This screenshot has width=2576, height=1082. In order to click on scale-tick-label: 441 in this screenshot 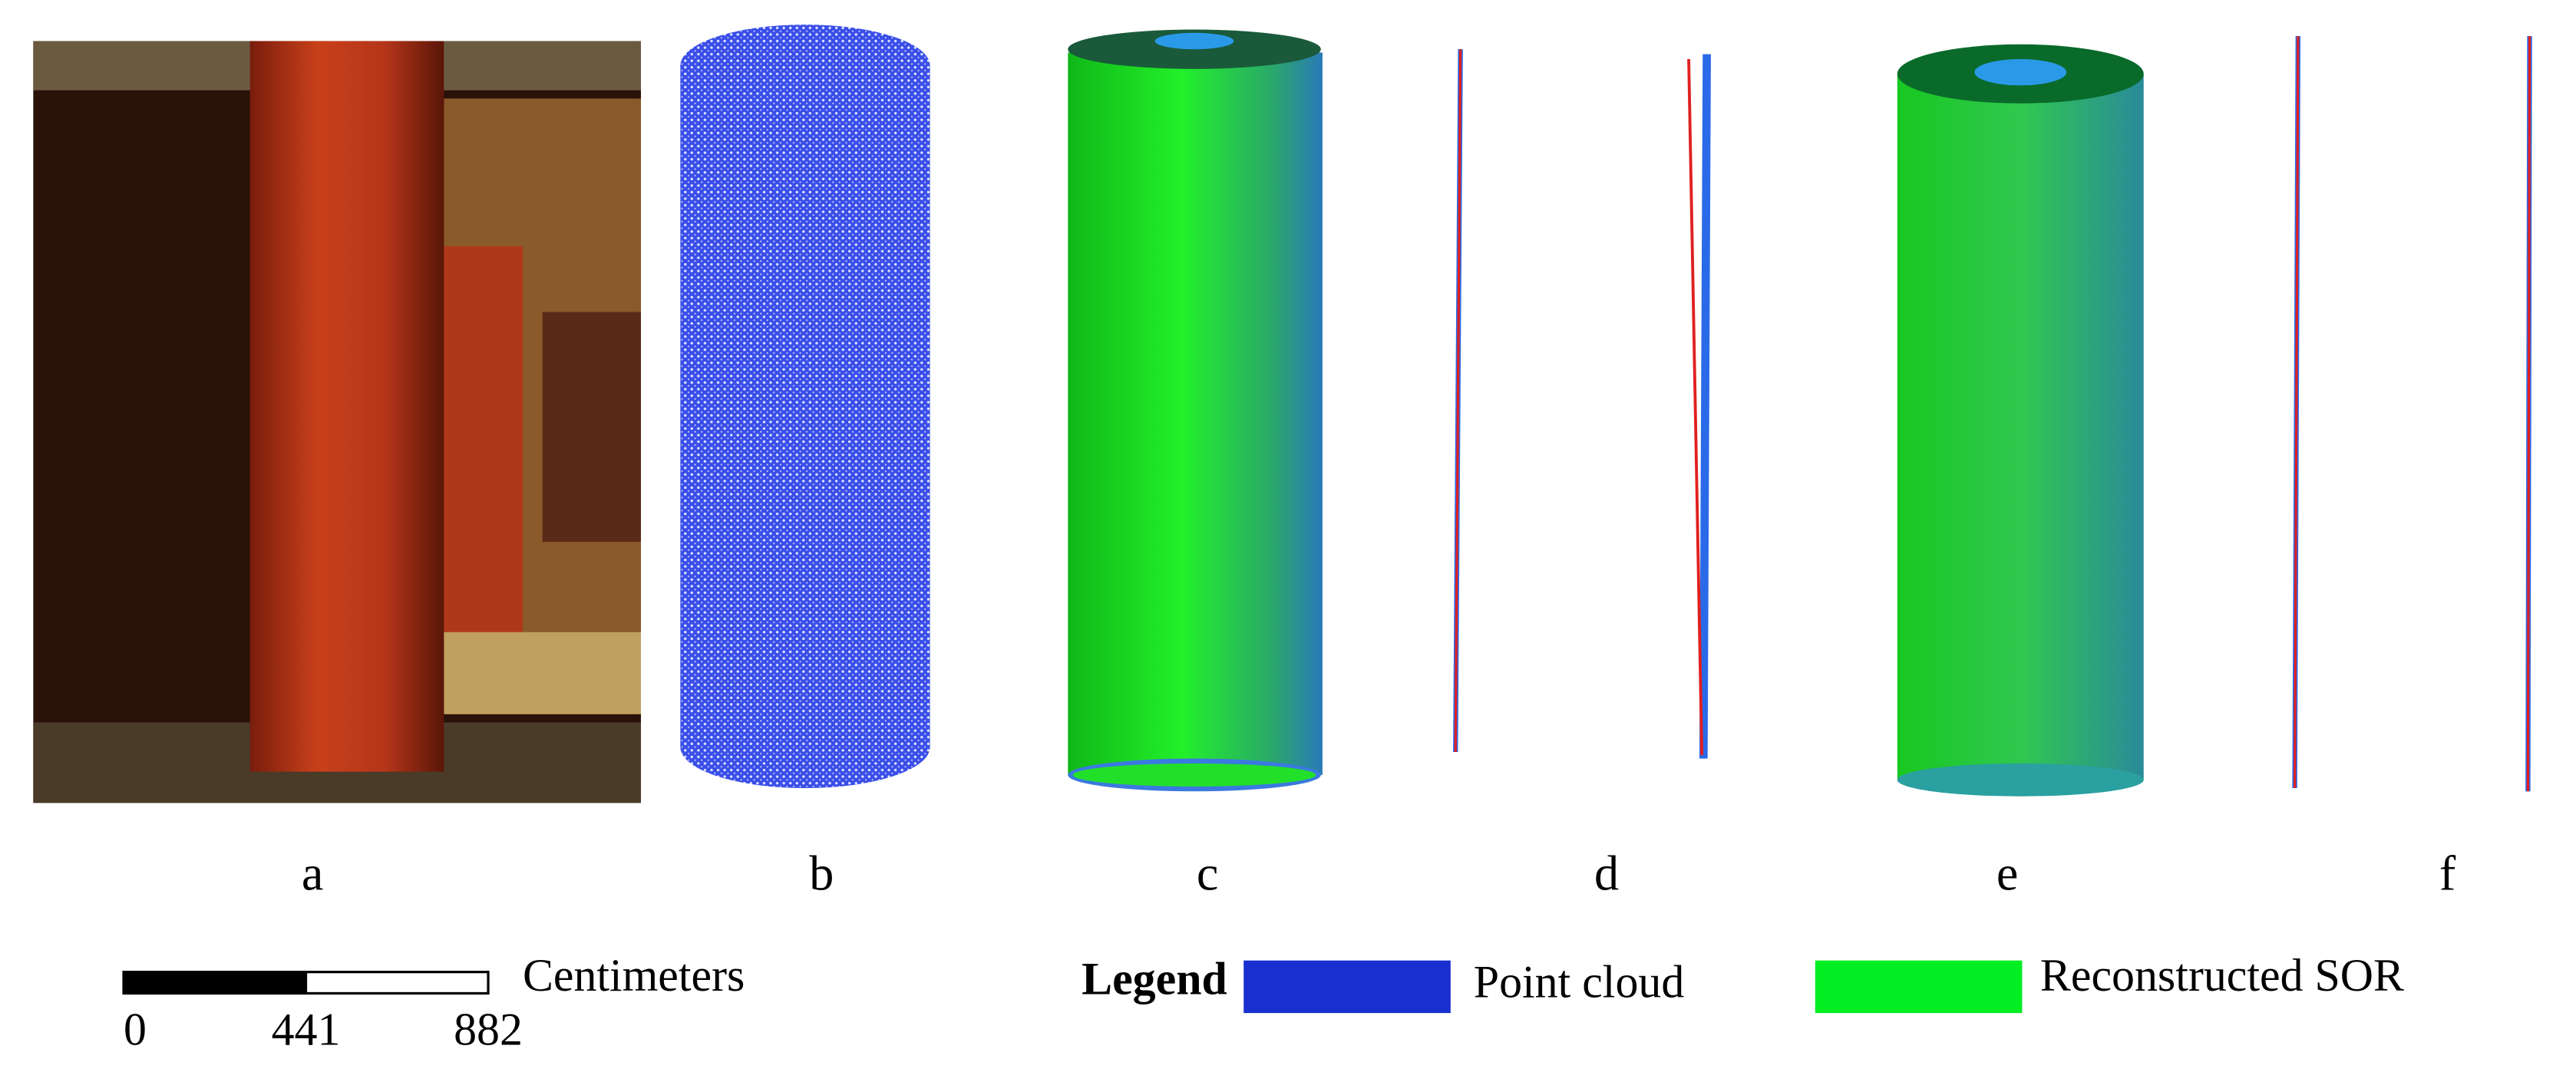, I will do `click(306, 1029)`.